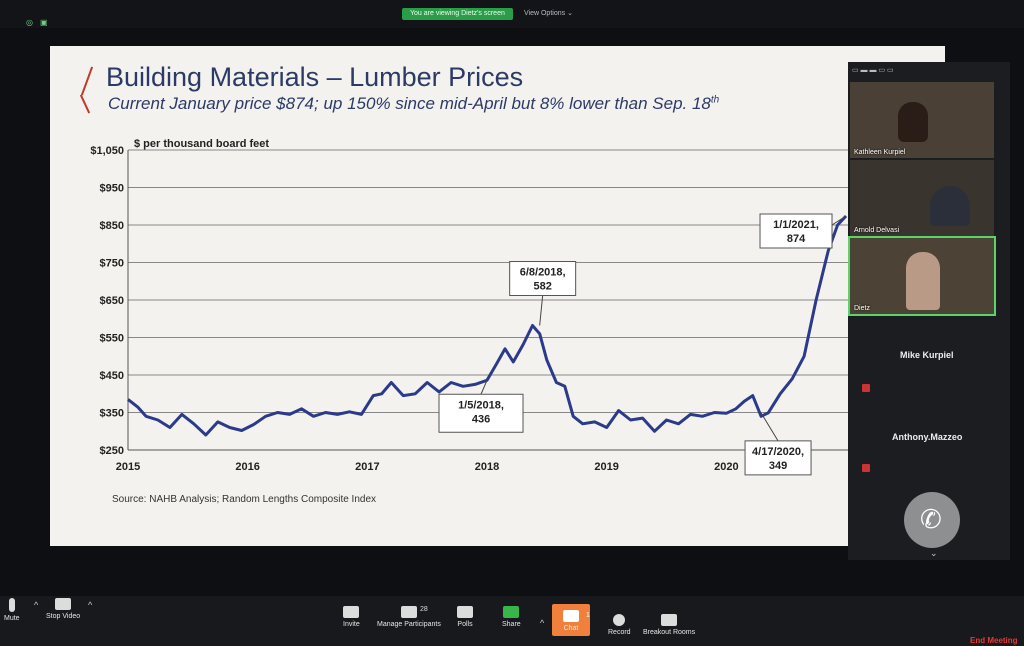 The height and width of the screenshot is (646, 1024). Describe the element at coordinates (63, 604) in the screenshot. I see `video-camera-icon` at that location.